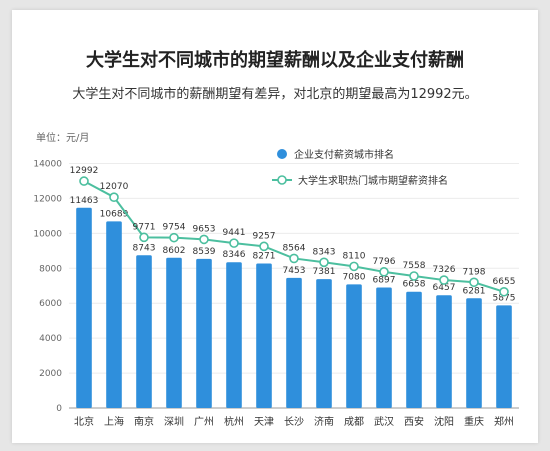  I want to click on y-tick-label: 6000, so click(50, 304).